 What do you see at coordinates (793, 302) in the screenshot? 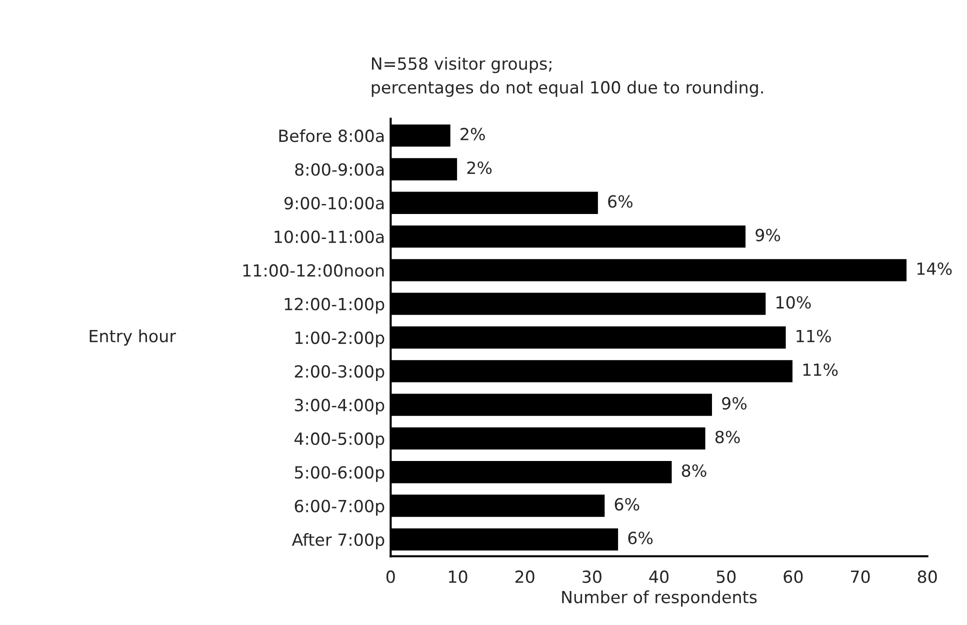
I see `annotation: 10%` at bounding box center [793, 302].